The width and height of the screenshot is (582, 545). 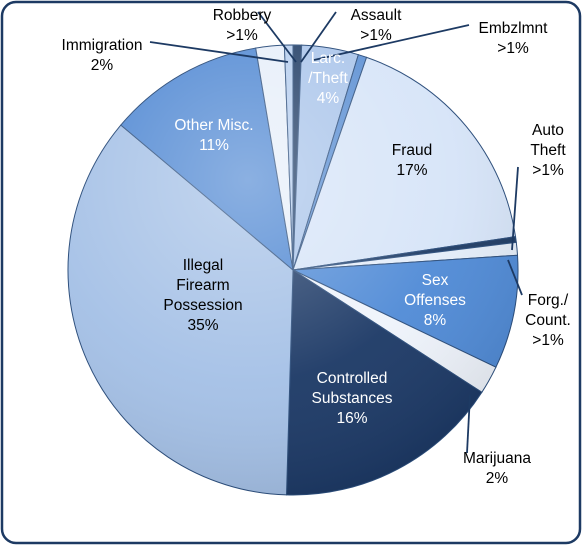 I want to click on leader-robbery, so click(x=277, y=37).